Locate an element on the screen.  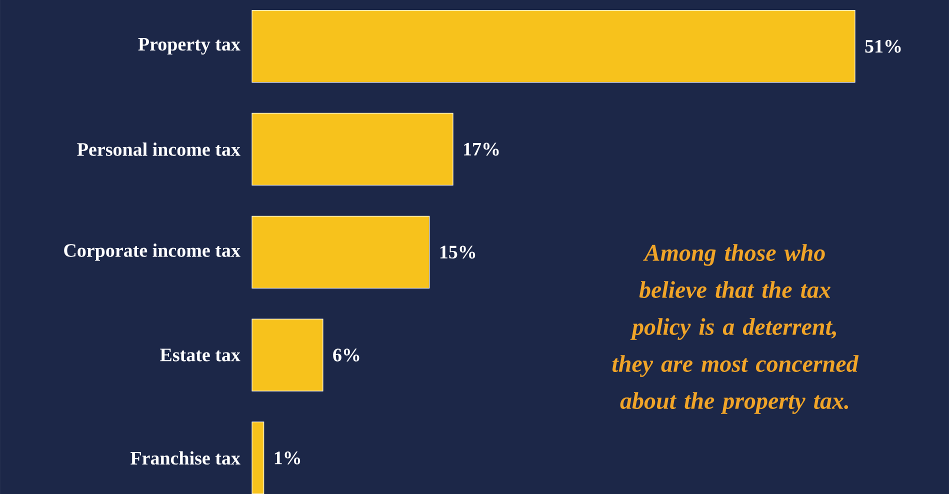
data-label: 1% is located at coordinates (287, 457).